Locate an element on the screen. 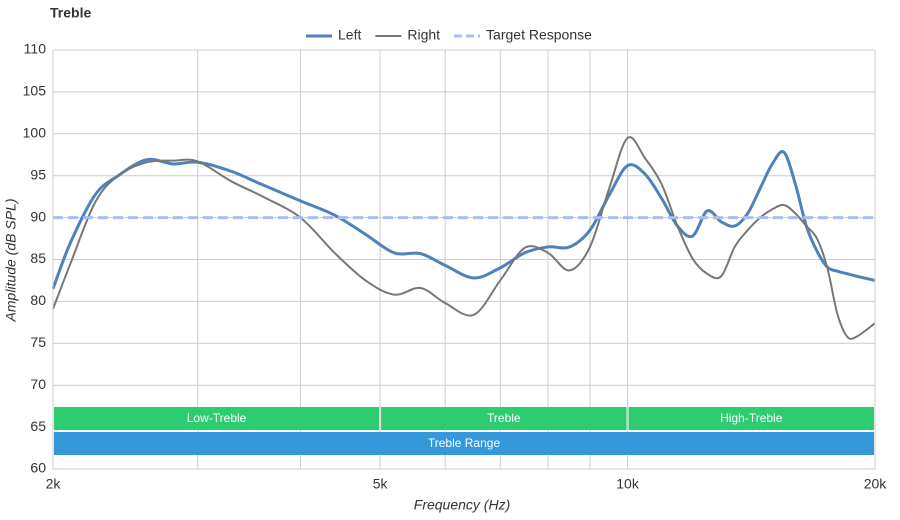  band-label: High-Treble is located at coordinates (751, 418).